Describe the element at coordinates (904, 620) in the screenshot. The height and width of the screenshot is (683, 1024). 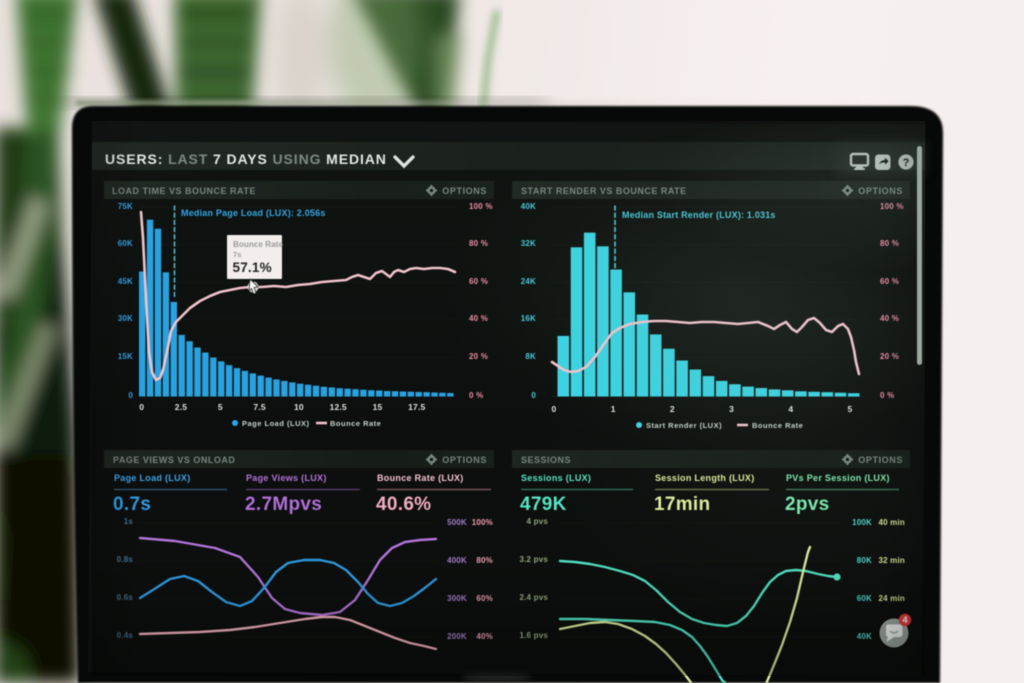
I see `svg-text: 4` at that location.